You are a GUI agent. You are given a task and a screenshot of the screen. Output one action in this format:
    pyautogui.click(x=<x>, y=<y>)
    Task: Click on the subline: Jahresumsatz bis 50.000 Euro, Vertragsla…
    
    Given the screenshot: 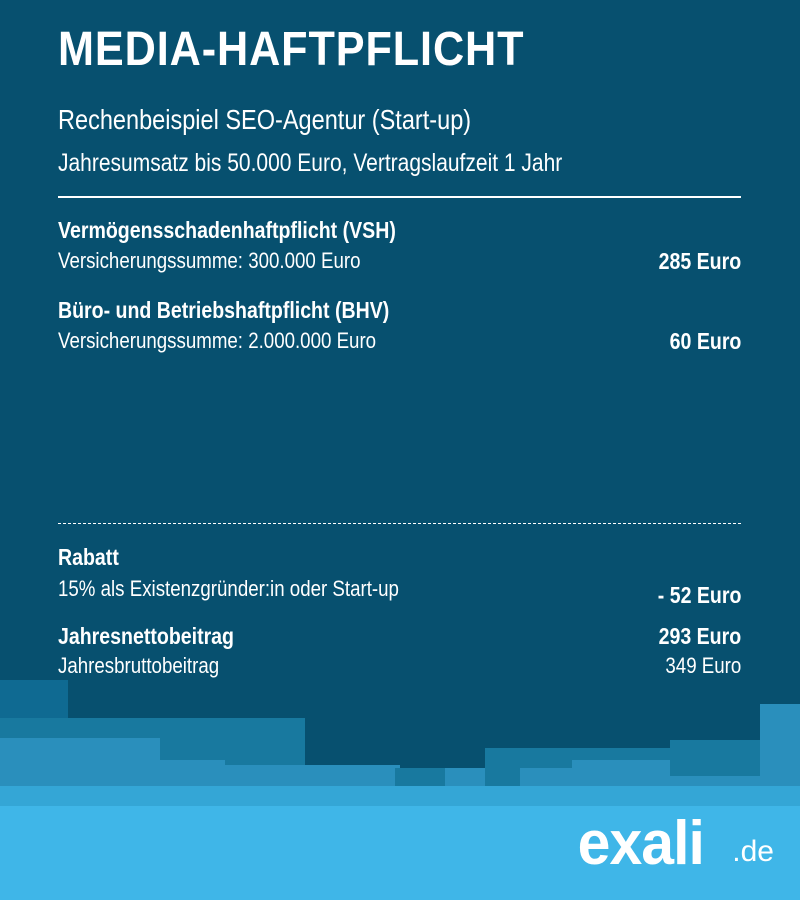 What is the action you would take?
    pyautogui.click(x=310, y=163)
    